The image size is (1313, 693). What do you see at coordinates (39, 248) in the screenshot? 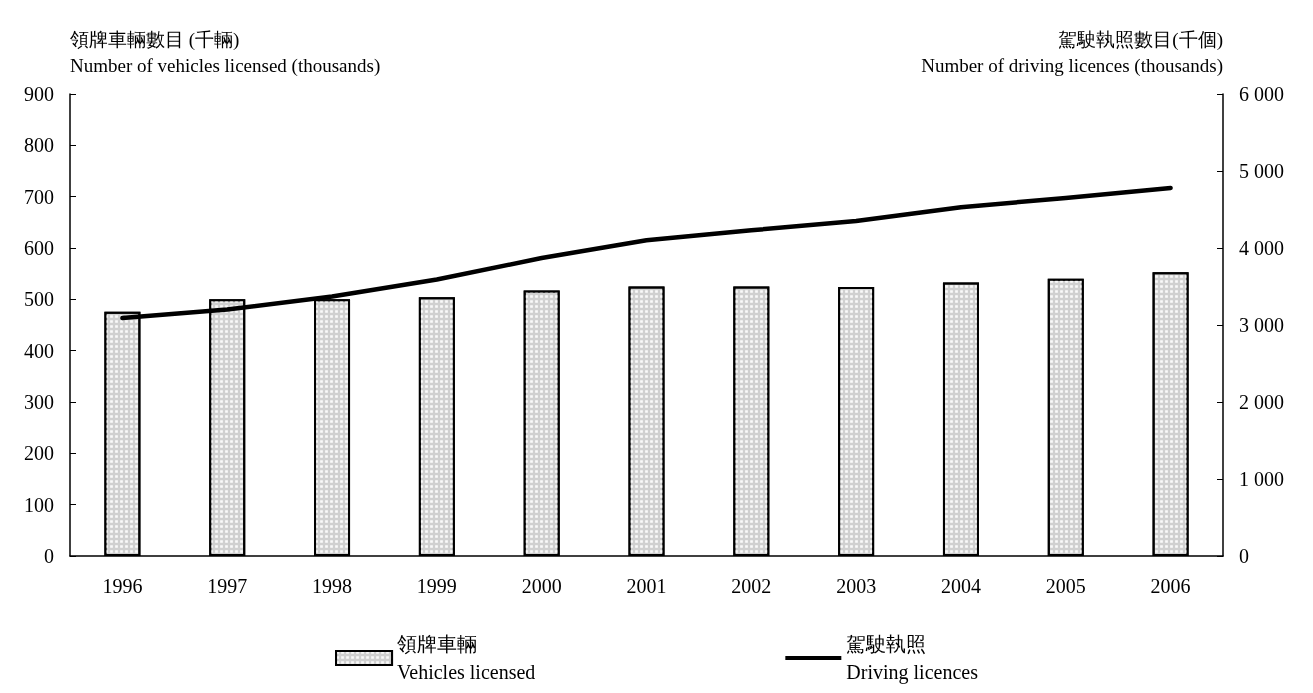
I see `y-tick-label: 600` at bounding box center [39, 248].